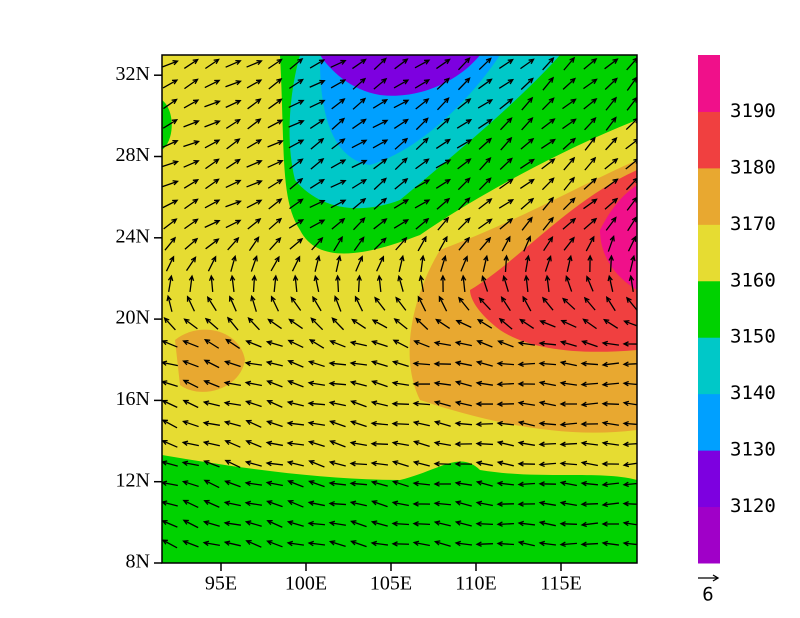 This screenshot has height=618, width=800. Describe the element at coordinates (133, 399) in the screenshot. I see `y-tick-label: 16N` at that location.